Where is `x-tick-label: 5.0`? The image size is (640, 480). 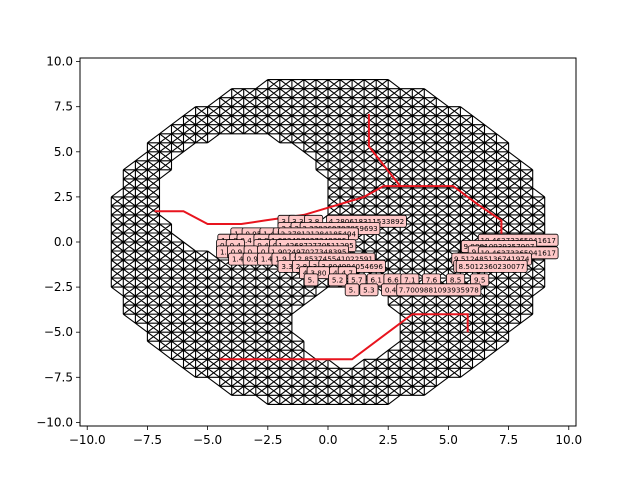
x-tick-label: 5.0 is located at coordinates (448, 440).